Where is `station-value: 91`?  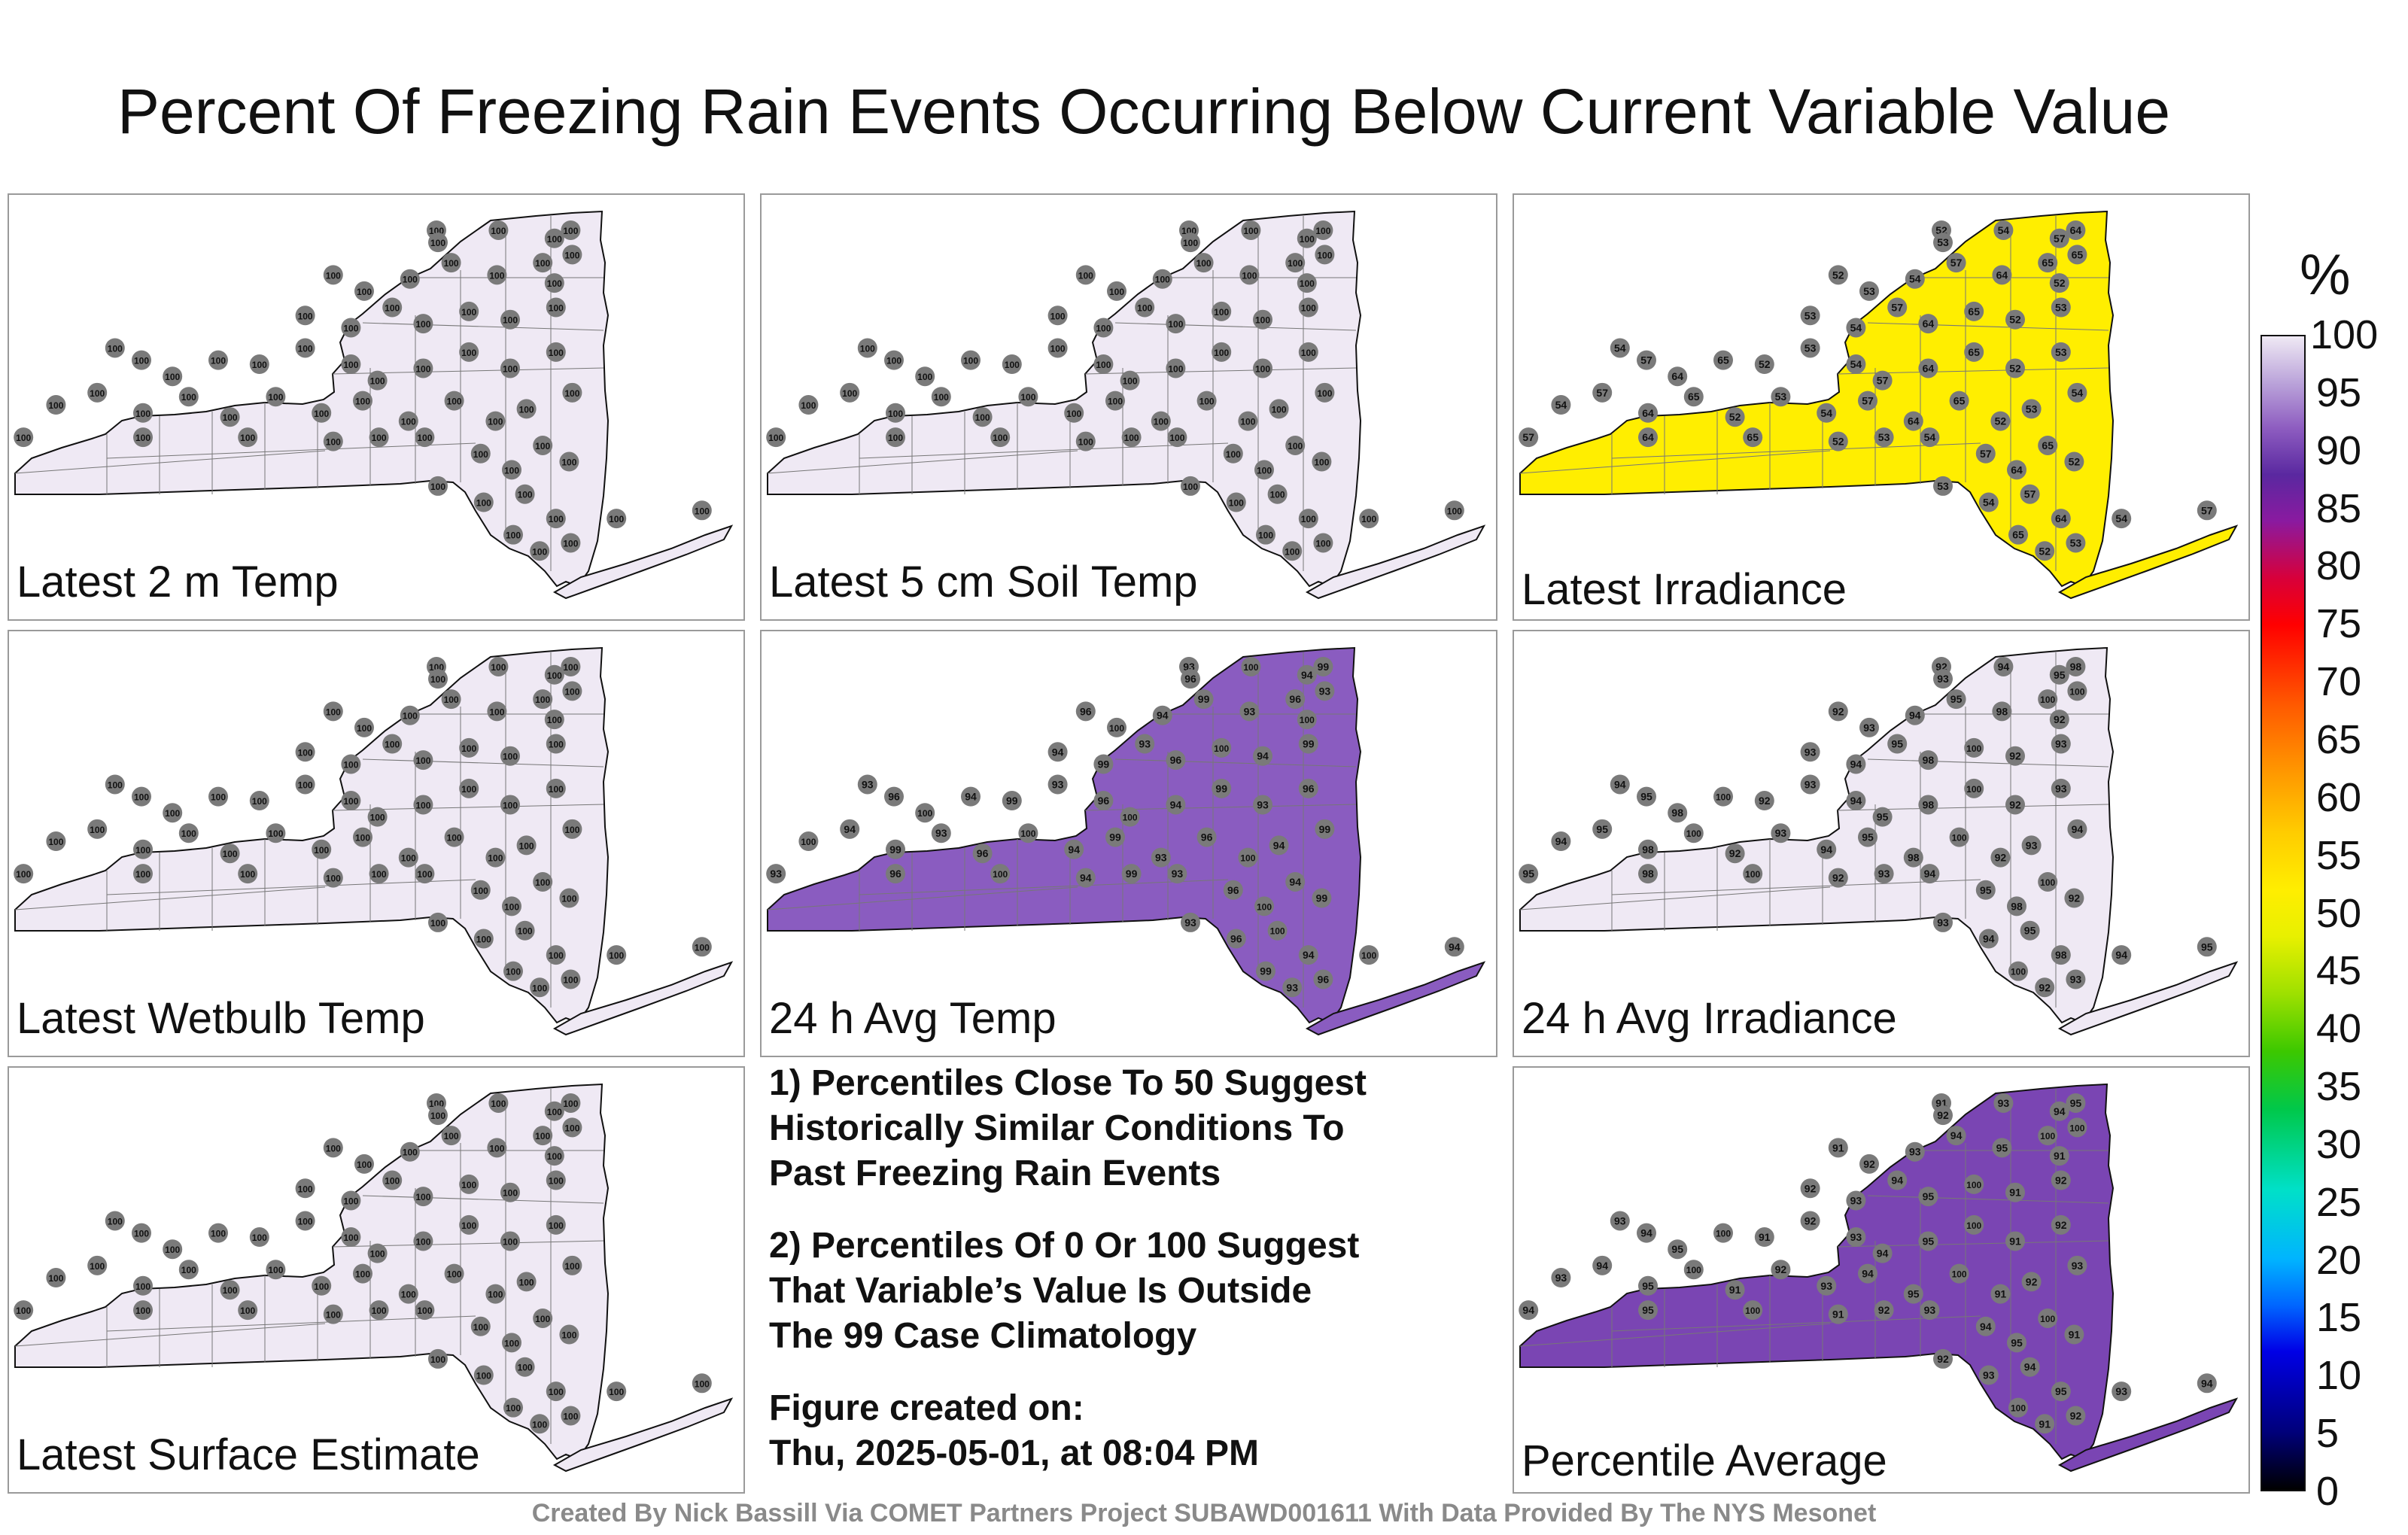
station-value: 91 is located at coordinates (2015, 1241).